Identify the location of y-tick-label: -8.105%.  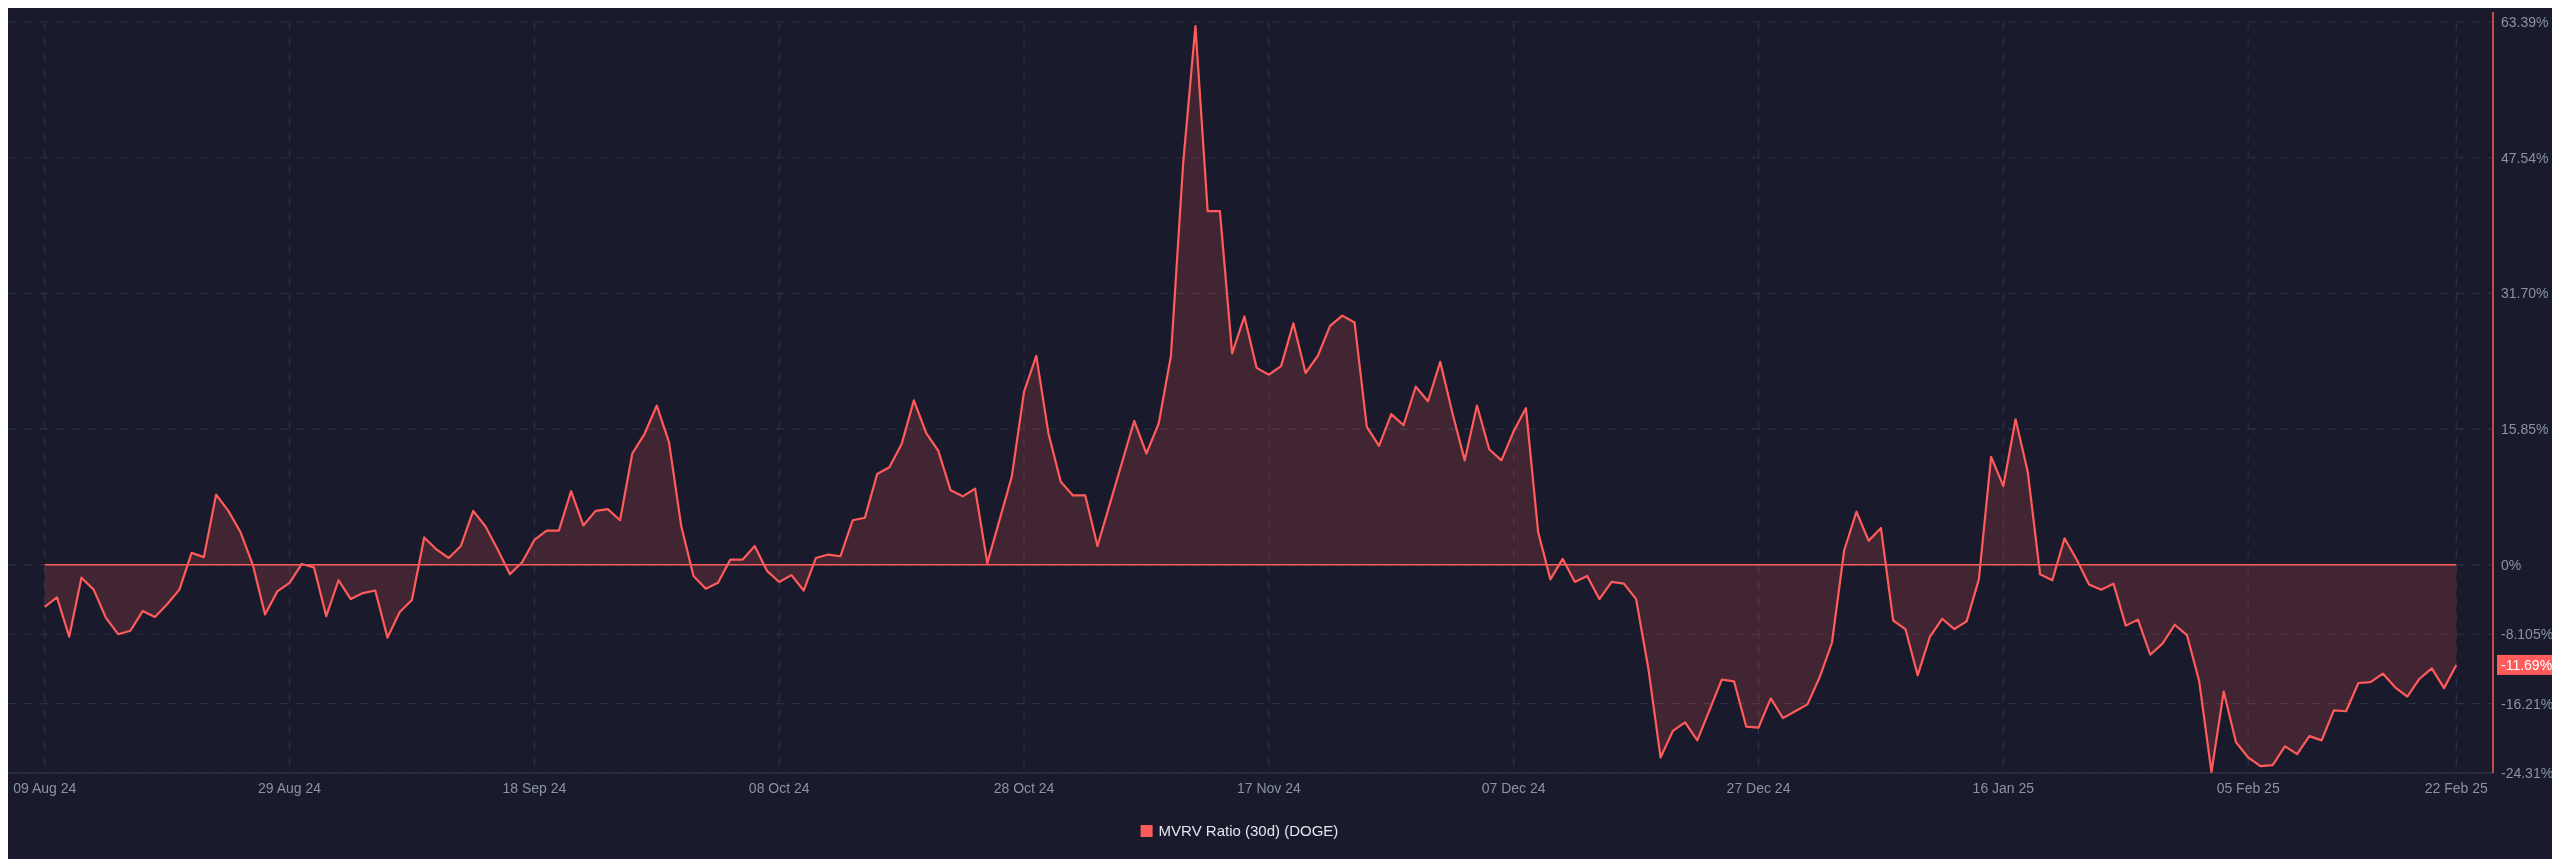
(2527, 634).